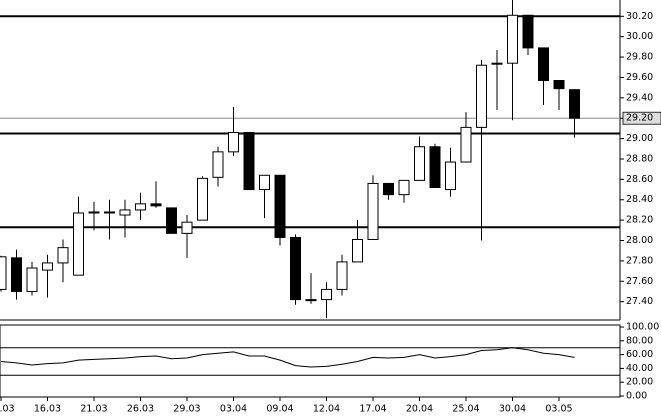 The width and height of the screenshot is (661, 417). I want to click on y-tick-label: 29.40, so click(639, 97).